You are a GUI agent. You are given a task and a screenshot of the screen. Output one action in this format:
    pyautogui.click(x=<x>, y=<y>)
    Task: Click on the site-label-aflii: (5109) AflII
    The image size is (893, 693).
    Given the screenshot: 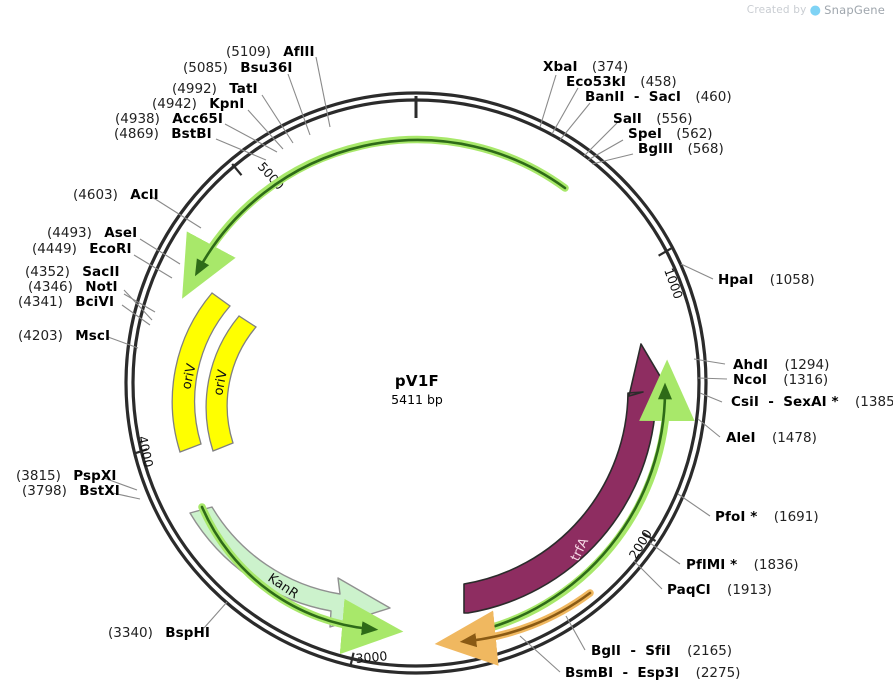 What is the action you would take?
    pyautogui.click(x=270, y=52)
    